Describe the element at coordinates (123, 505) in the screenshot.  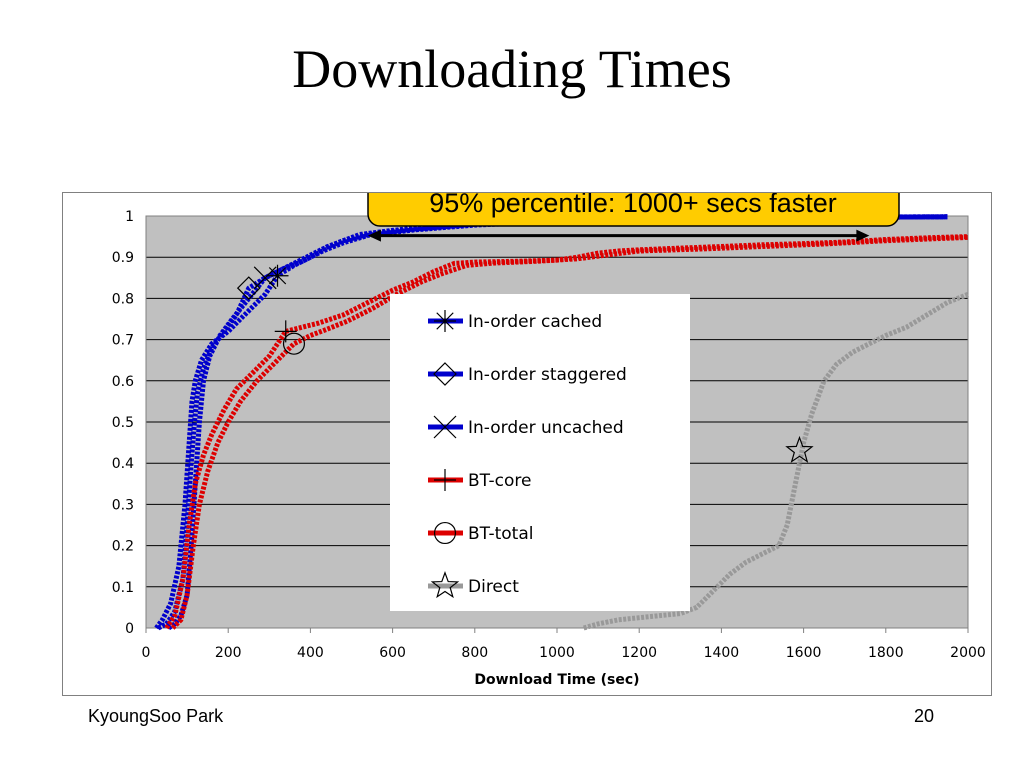
I see `y-tick-label: 0.3` at that location.